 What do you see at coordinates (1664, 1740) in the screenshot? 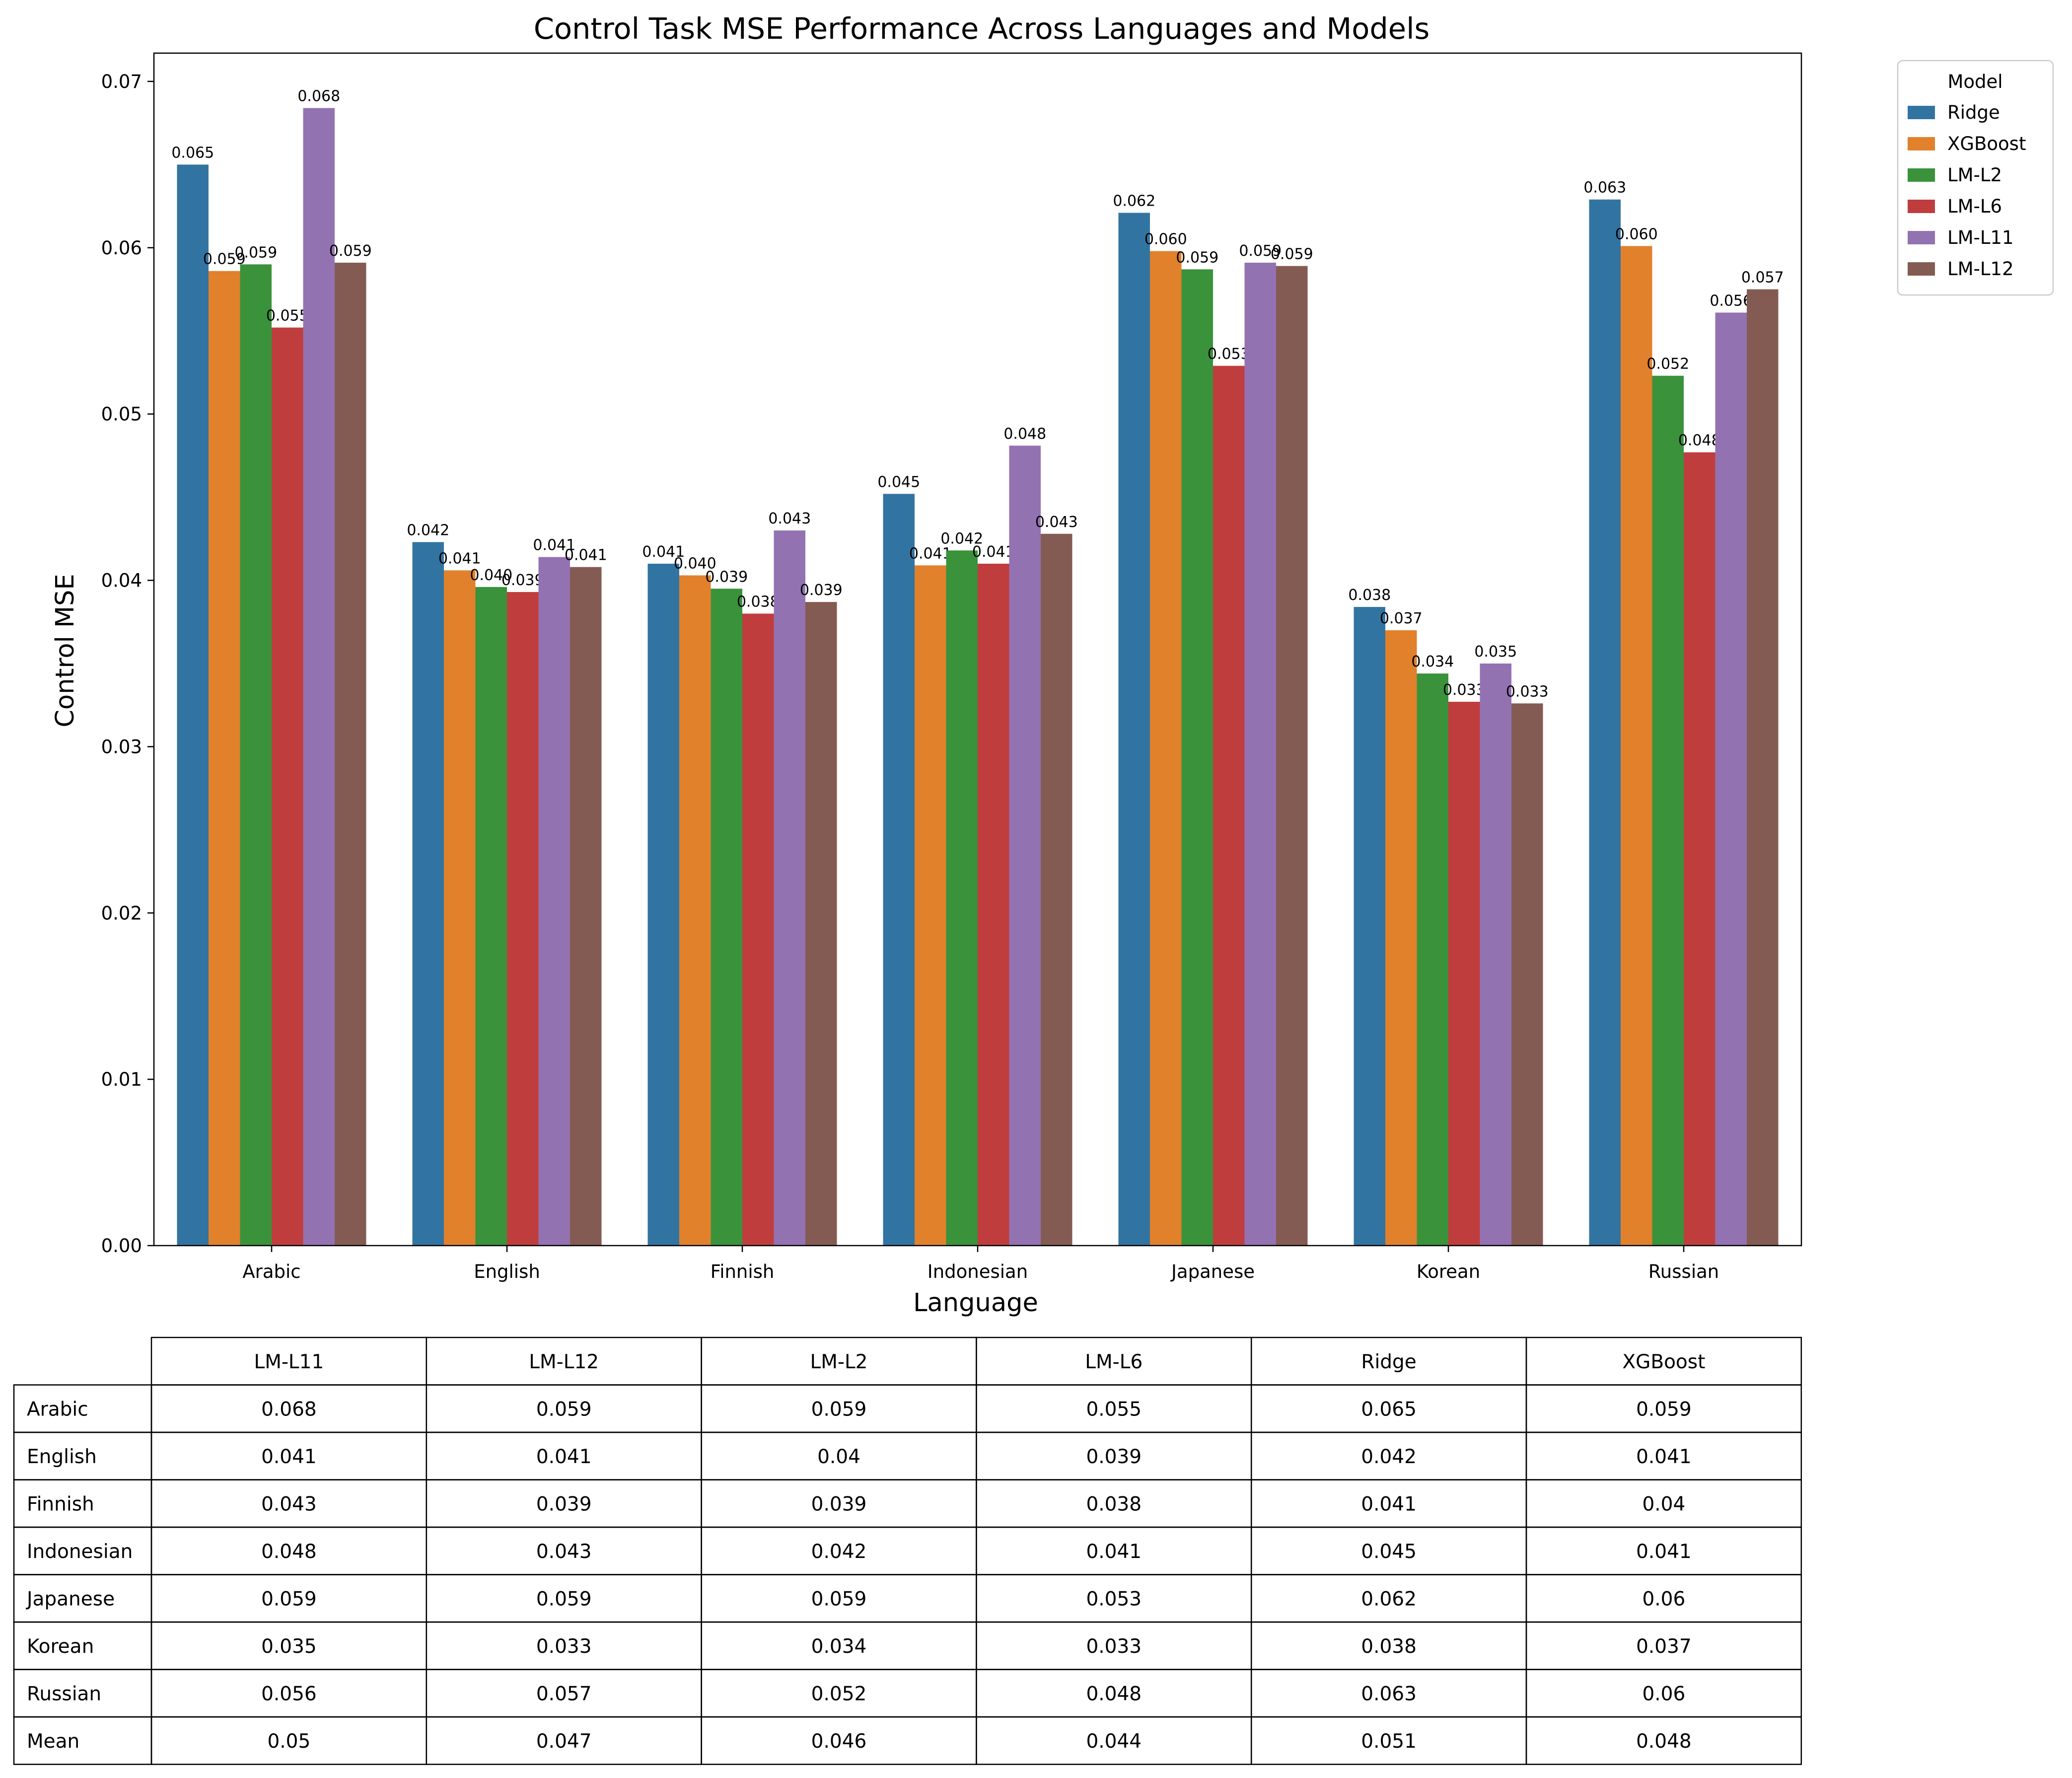
I see `table-cell` at bounding box center [1664, 1740].